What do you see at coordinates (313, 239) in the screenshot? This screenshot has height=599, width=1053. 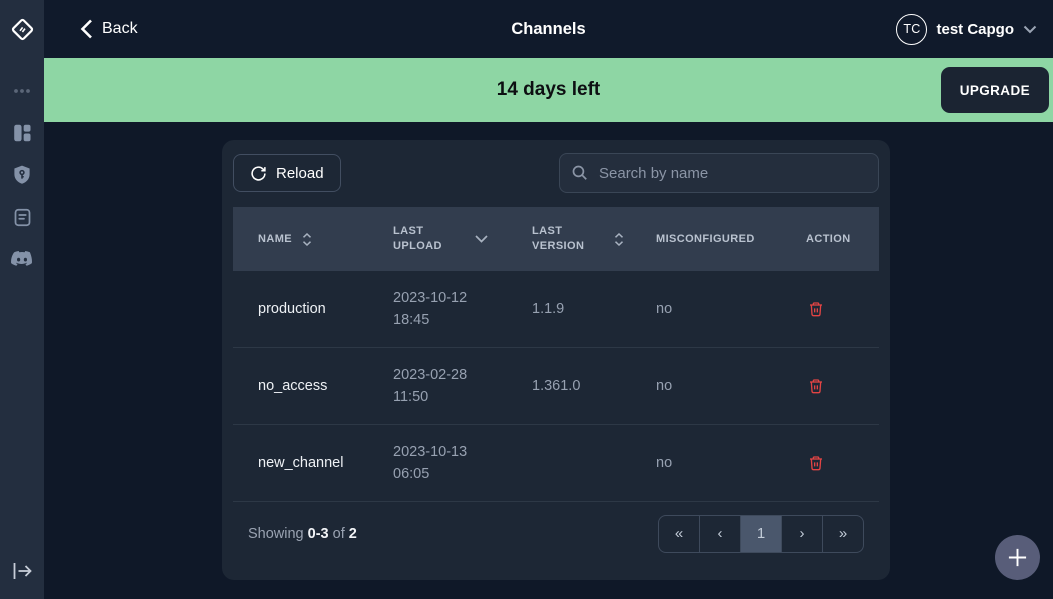 I see `column-header: NAME` at bounding box center [313, 239].